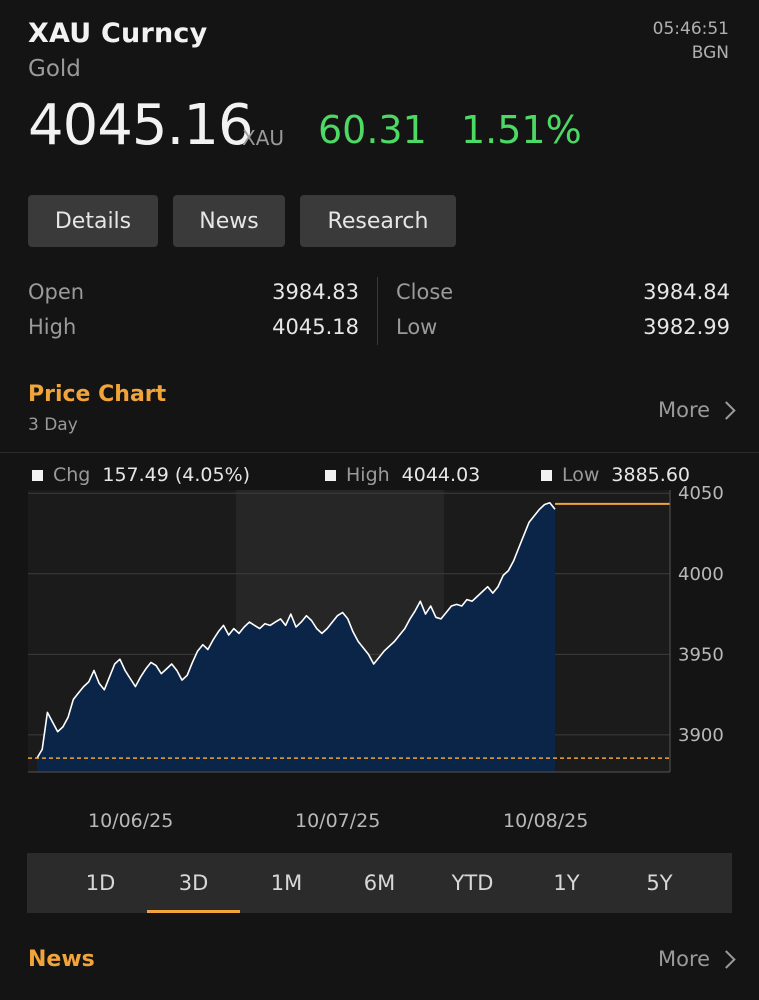 The width and height of the screenshot is (759, 1000). I want to click on range-1y-button: 1Y, so click(566, 883).